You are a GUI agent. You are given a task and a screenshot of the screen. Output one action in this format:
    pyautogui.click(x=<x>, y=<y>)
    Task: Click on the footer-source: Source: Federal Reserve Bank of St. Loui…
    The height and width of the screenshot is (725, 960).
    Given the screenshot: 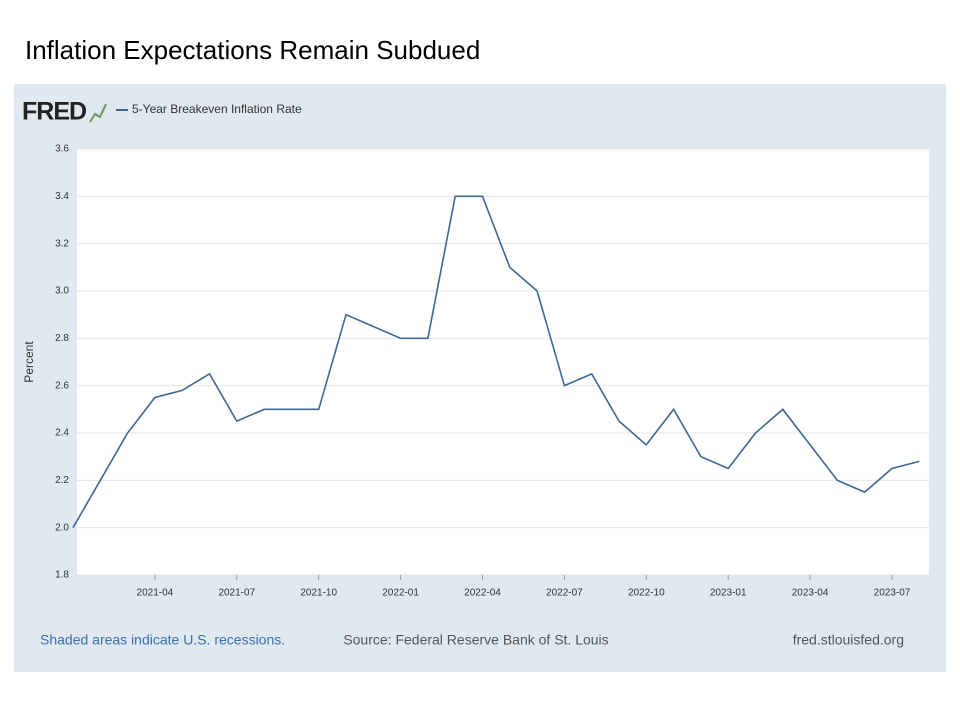 What is the action you would take?
    pyautogui.click(x=475, y=640)
    